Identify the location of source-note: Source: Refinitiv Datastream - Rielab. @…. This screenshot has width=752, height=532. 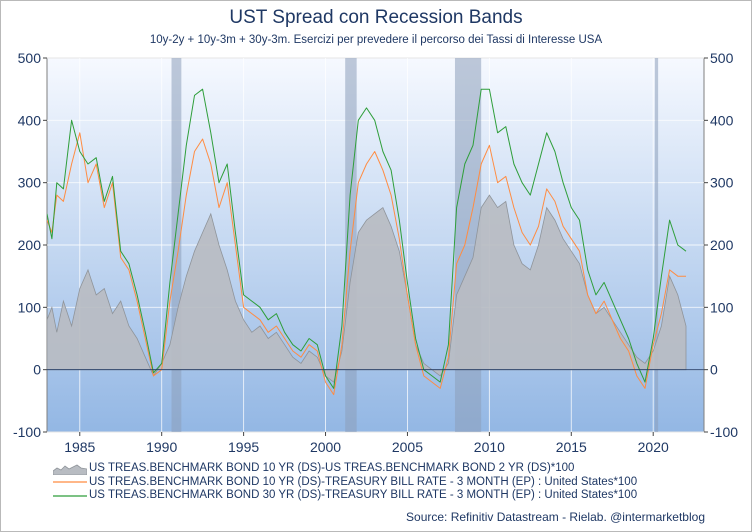
(555, 517).